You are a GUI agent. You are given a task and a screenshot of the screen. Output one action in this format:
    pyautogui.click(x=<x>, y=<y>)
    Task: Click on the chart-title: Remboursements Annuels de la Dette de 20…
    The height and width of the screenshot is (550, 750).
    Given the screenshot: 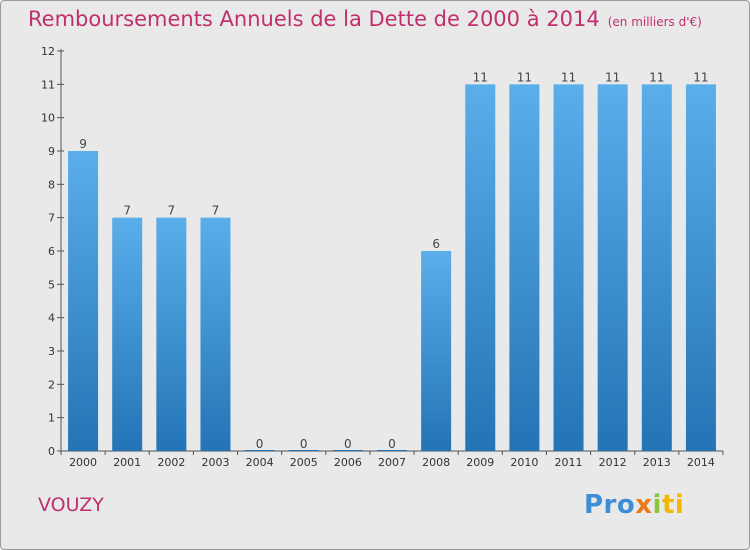 What is the action you would take?
    pyautogui.click(x=365, y=19)
    